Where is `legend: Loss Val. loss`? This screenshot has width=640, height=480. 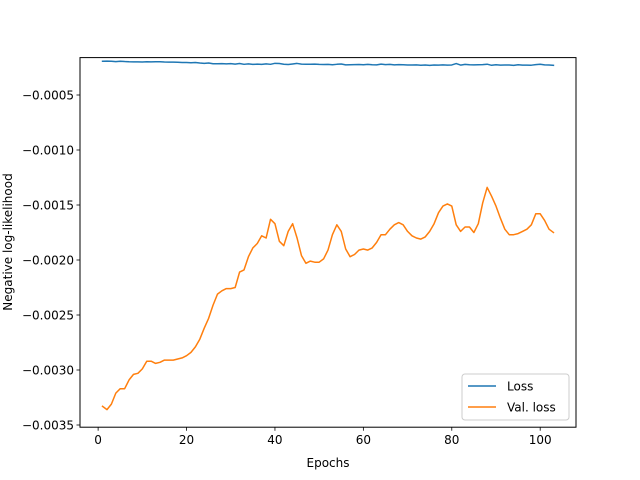 legend: Loss Val. loss is located at coordinates (515, 397).